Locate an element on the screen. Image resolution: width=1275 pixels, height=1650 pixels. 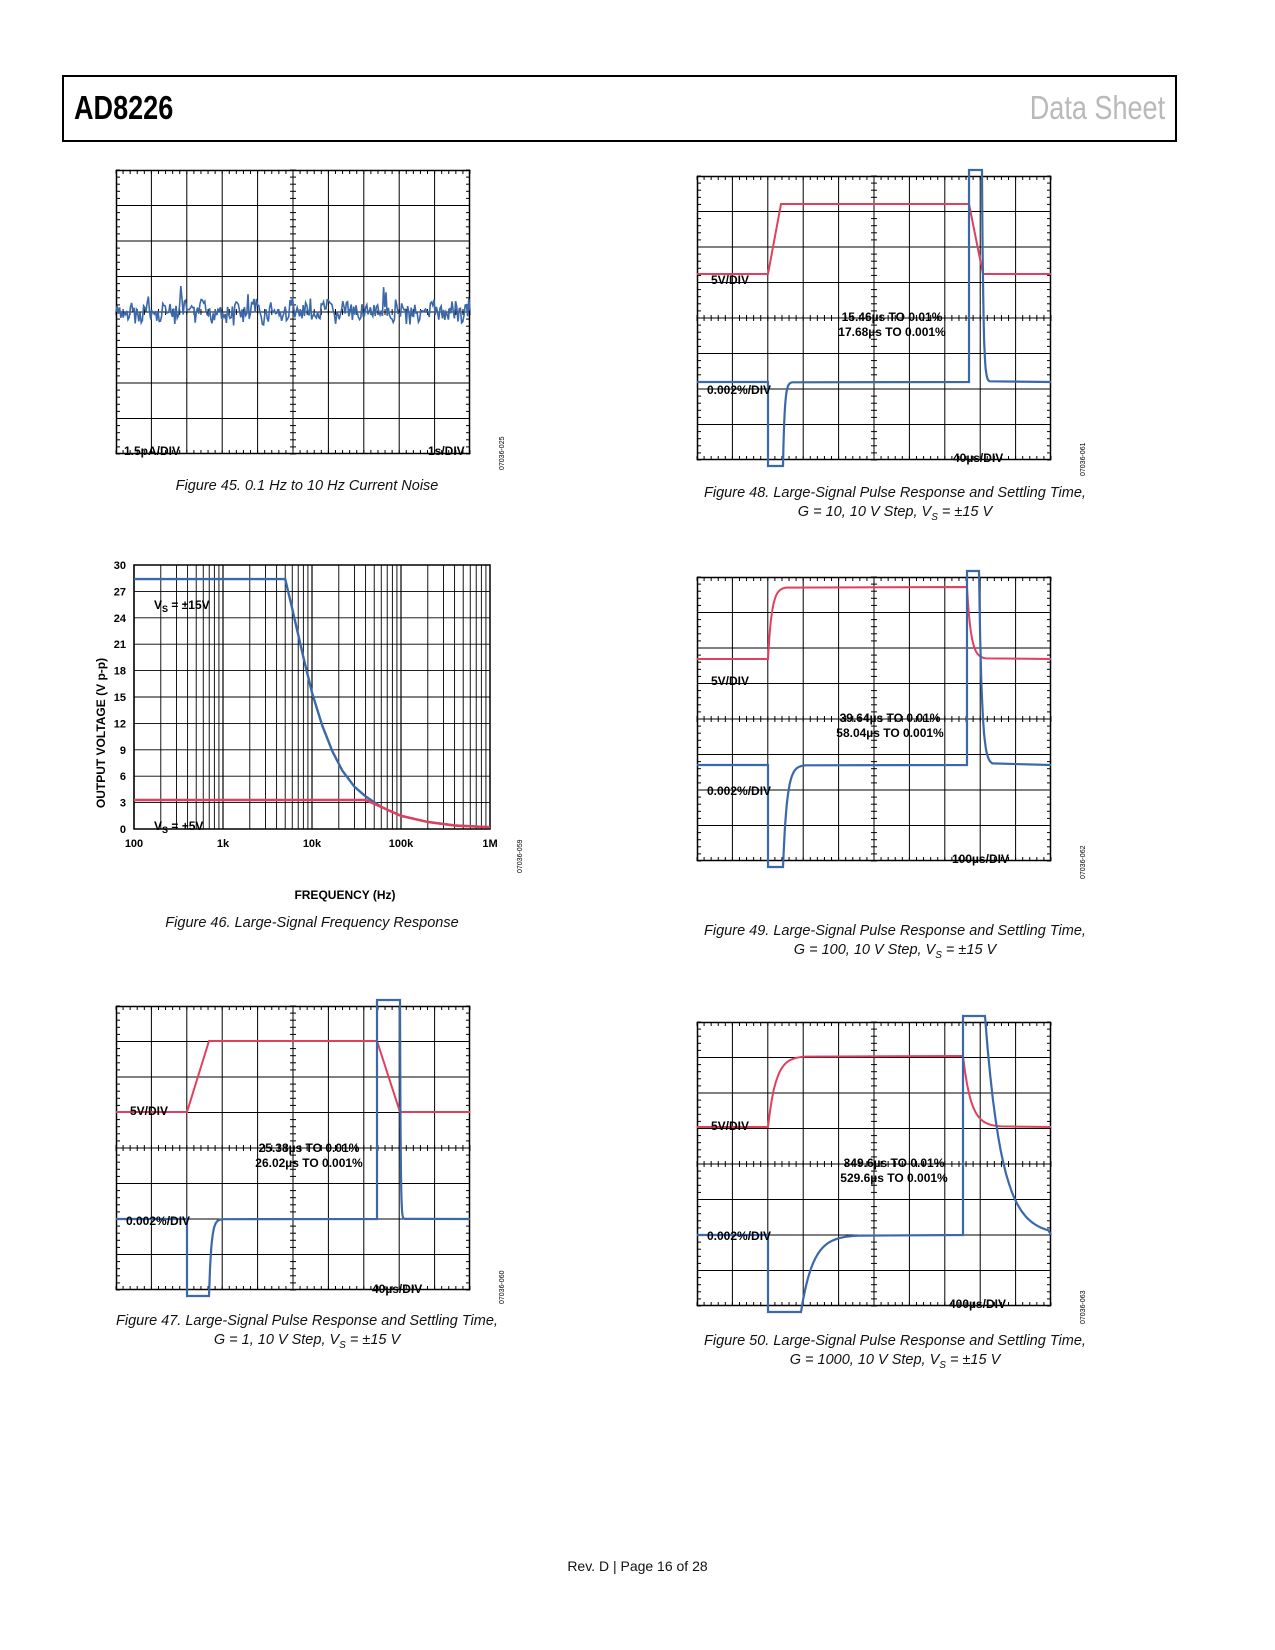
time-label: 1s/DIV is located at coordinates (446, 451).